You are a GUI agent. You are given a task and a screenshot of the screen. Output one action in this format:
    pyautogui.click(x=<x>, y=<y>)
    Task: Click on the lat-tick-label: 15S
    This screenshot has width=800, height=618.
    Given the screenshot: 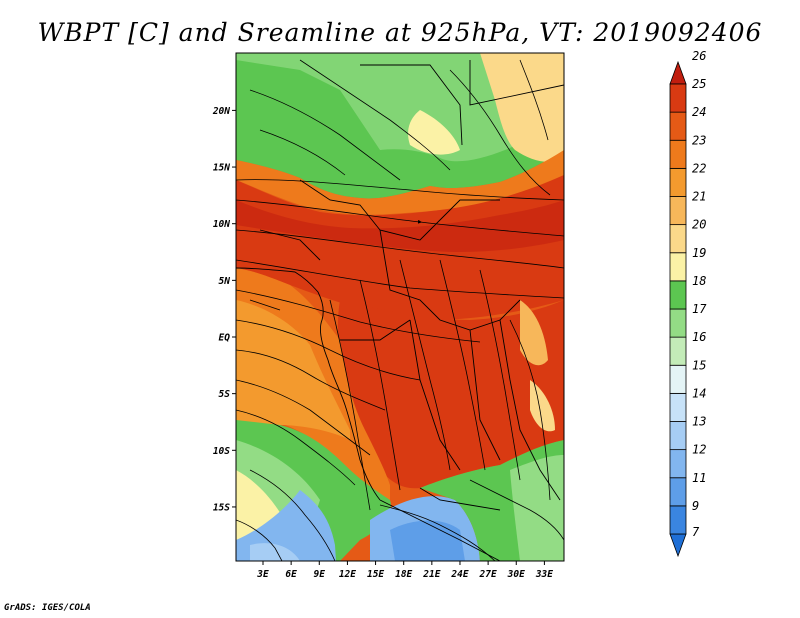 What is the action you would take?
    pyautogui.click(x=221, y=507)
    